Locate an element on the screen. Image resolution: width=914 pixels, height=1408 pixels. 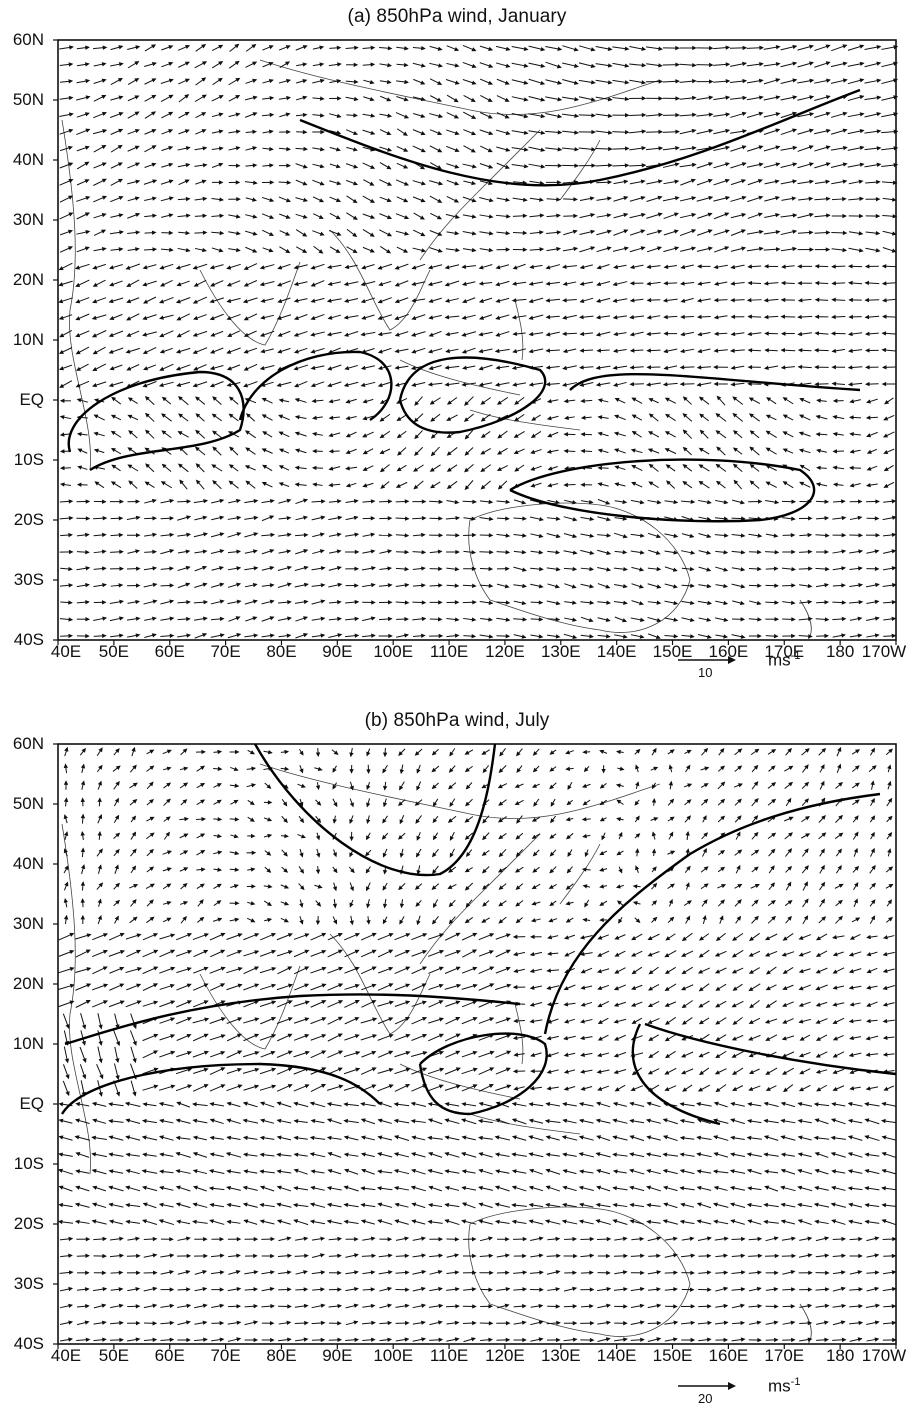
x-tick-label: 70E is located at coordinates (225, 651).